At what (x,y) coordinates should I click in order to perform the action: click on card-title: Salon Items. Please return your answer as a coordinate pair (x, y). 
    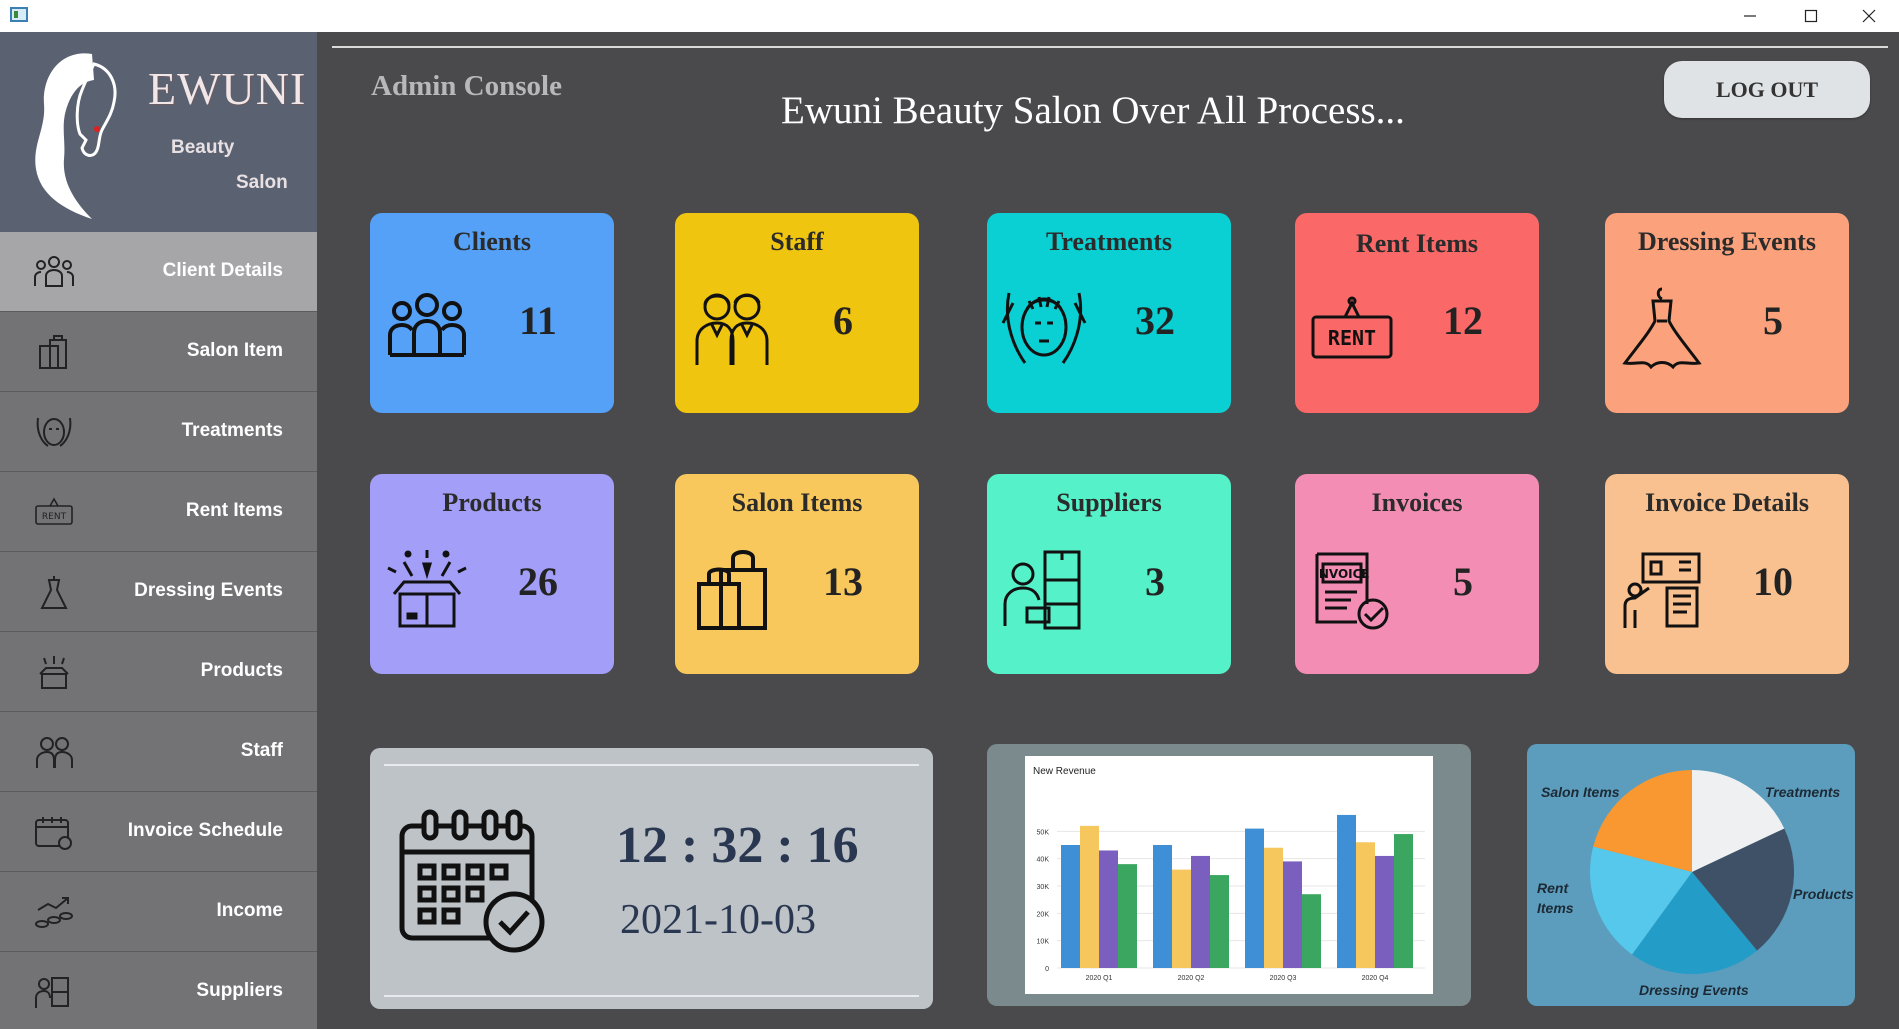
    Looking at the image, I should click on (797, 502).